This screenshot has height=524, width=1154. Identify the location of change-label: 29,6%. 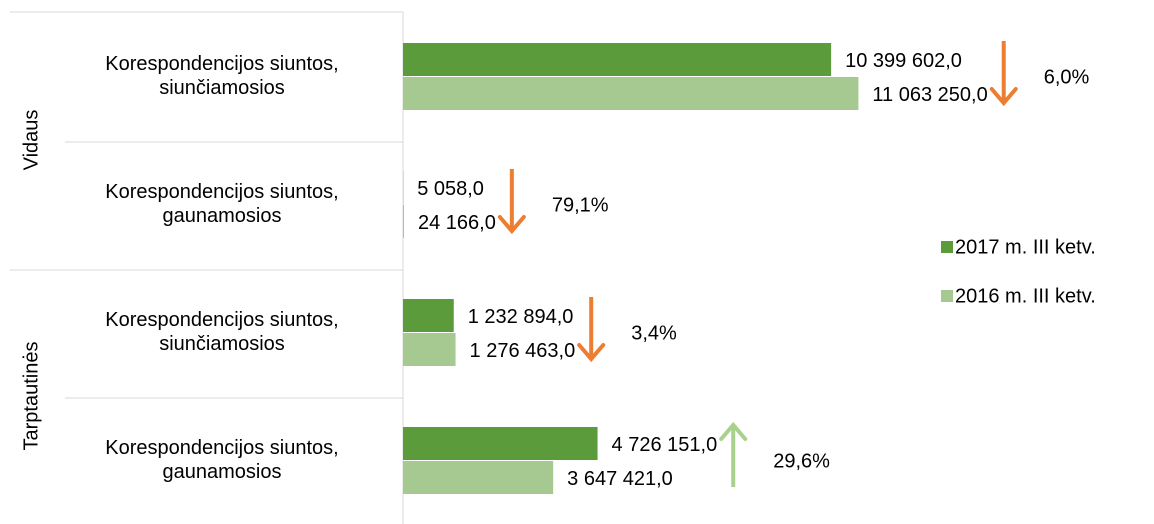
(801, 461).